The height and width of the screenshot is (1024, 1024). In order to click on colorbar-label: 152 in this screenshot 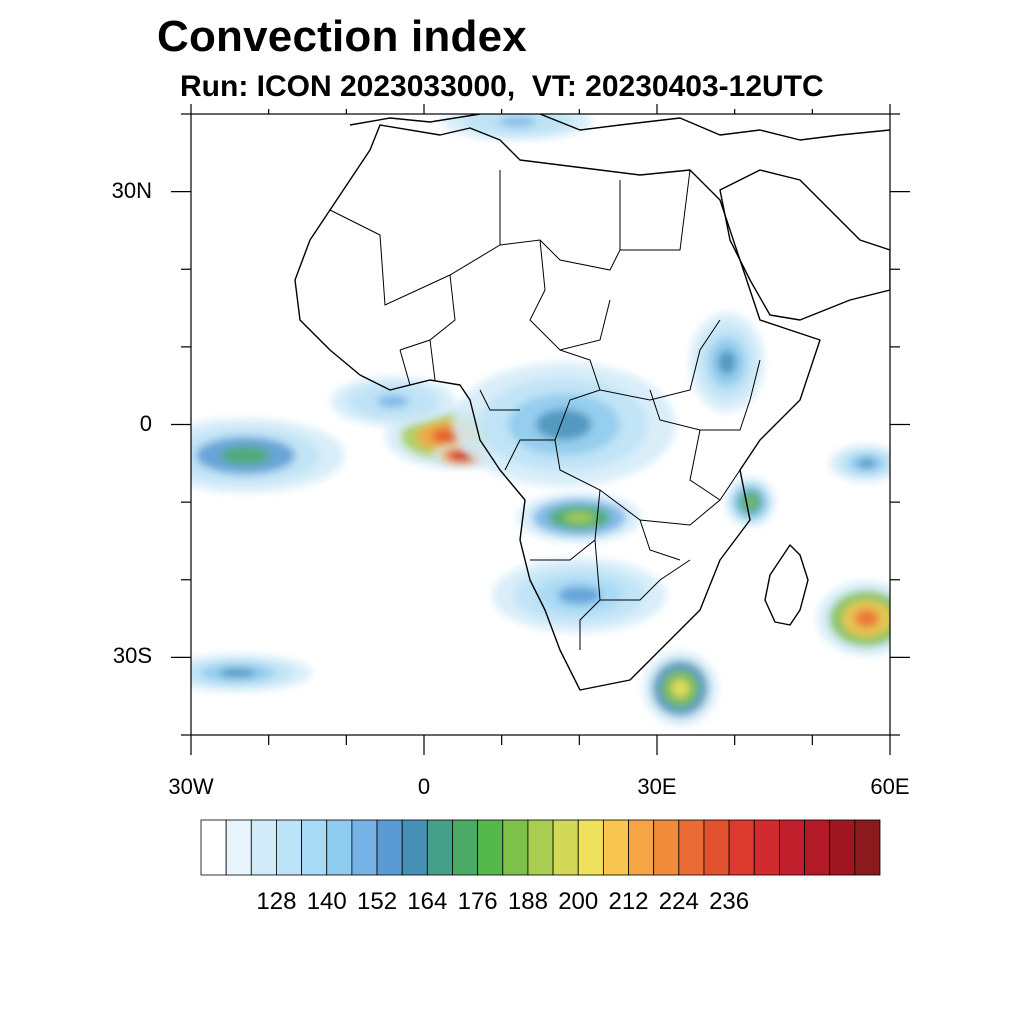, I will do `click(377, 901)`.